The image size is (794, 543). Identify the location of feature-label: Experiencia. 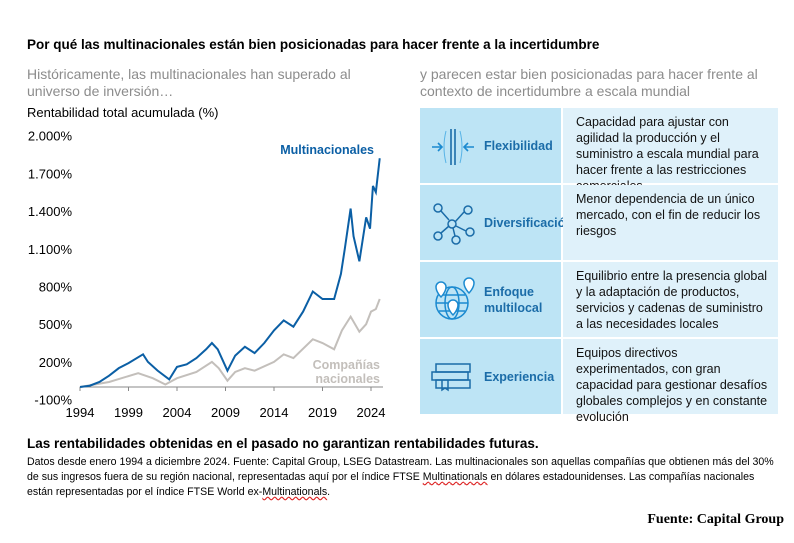
(519, 376).